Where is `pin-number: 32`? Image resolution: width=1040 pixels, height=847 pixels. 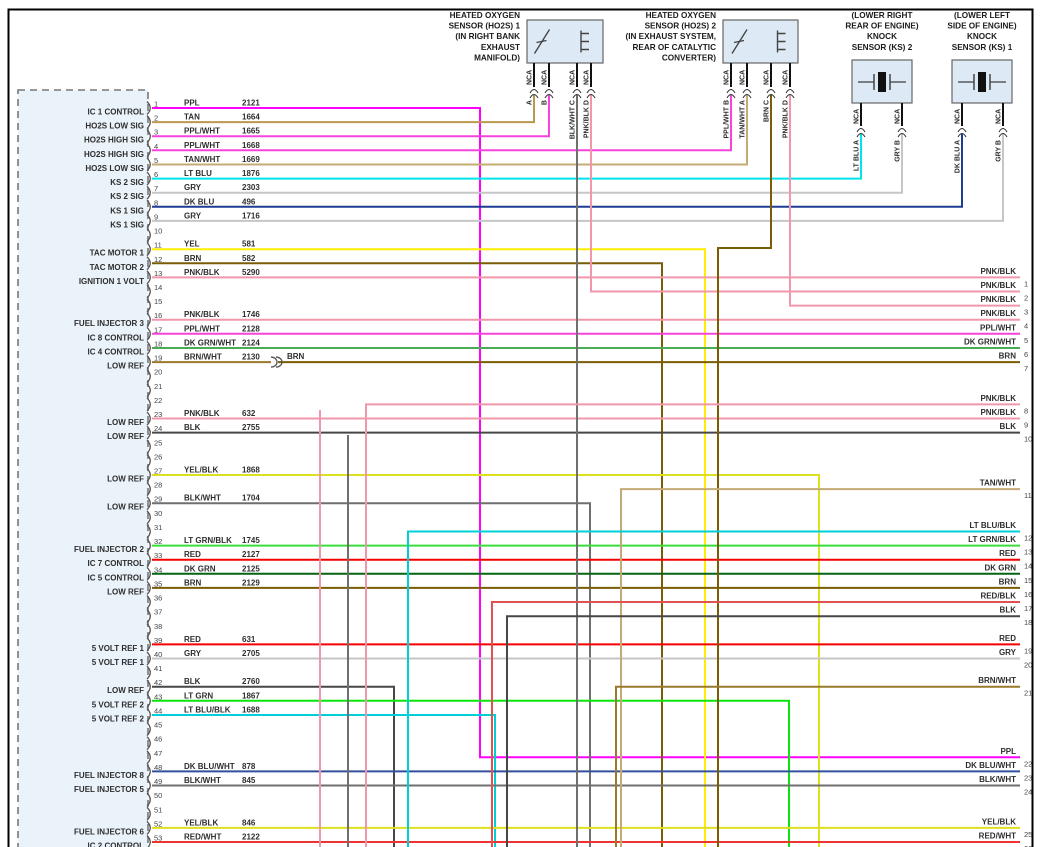
pin-number: 32 is located at coordinates (158, 541).